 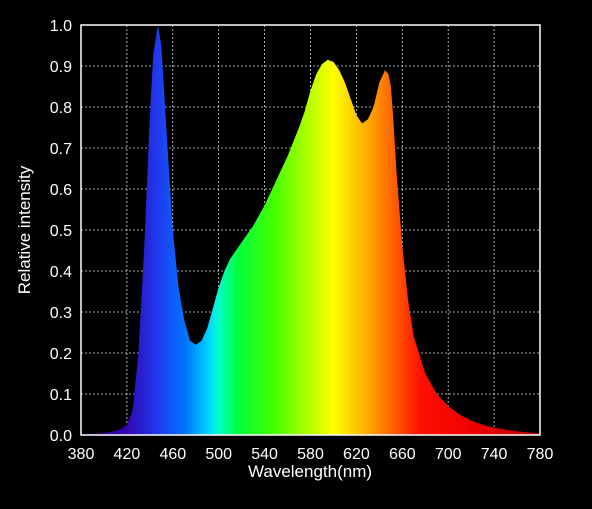 I want to click on x-tick-label: 540, so click(x=264, y=454).